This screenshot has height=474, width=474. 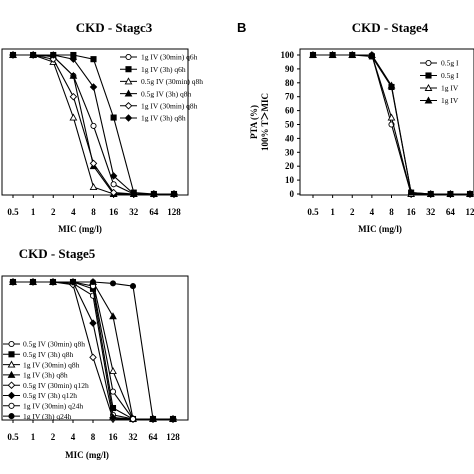 I want to click on y-tick-label: 0, so click(x=292, y=194).